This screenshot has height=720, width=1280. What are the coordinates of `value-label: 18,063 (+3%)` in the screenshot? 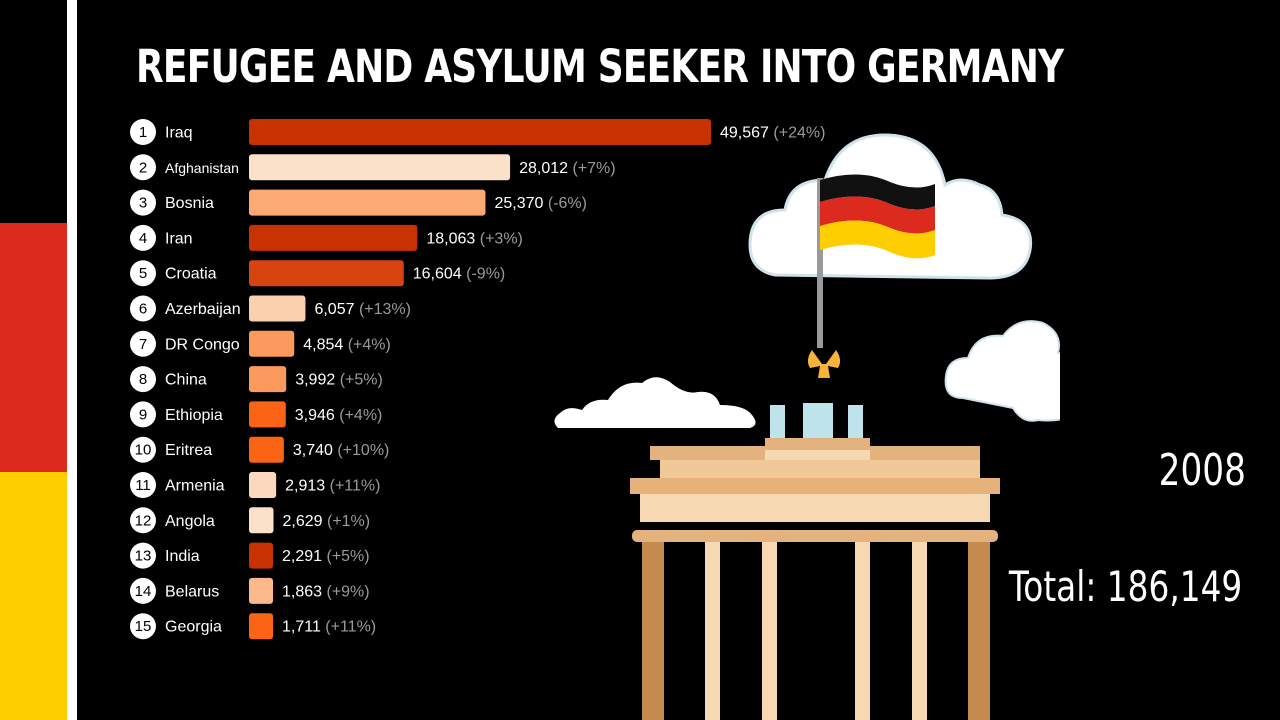 It's located at (474, 238).